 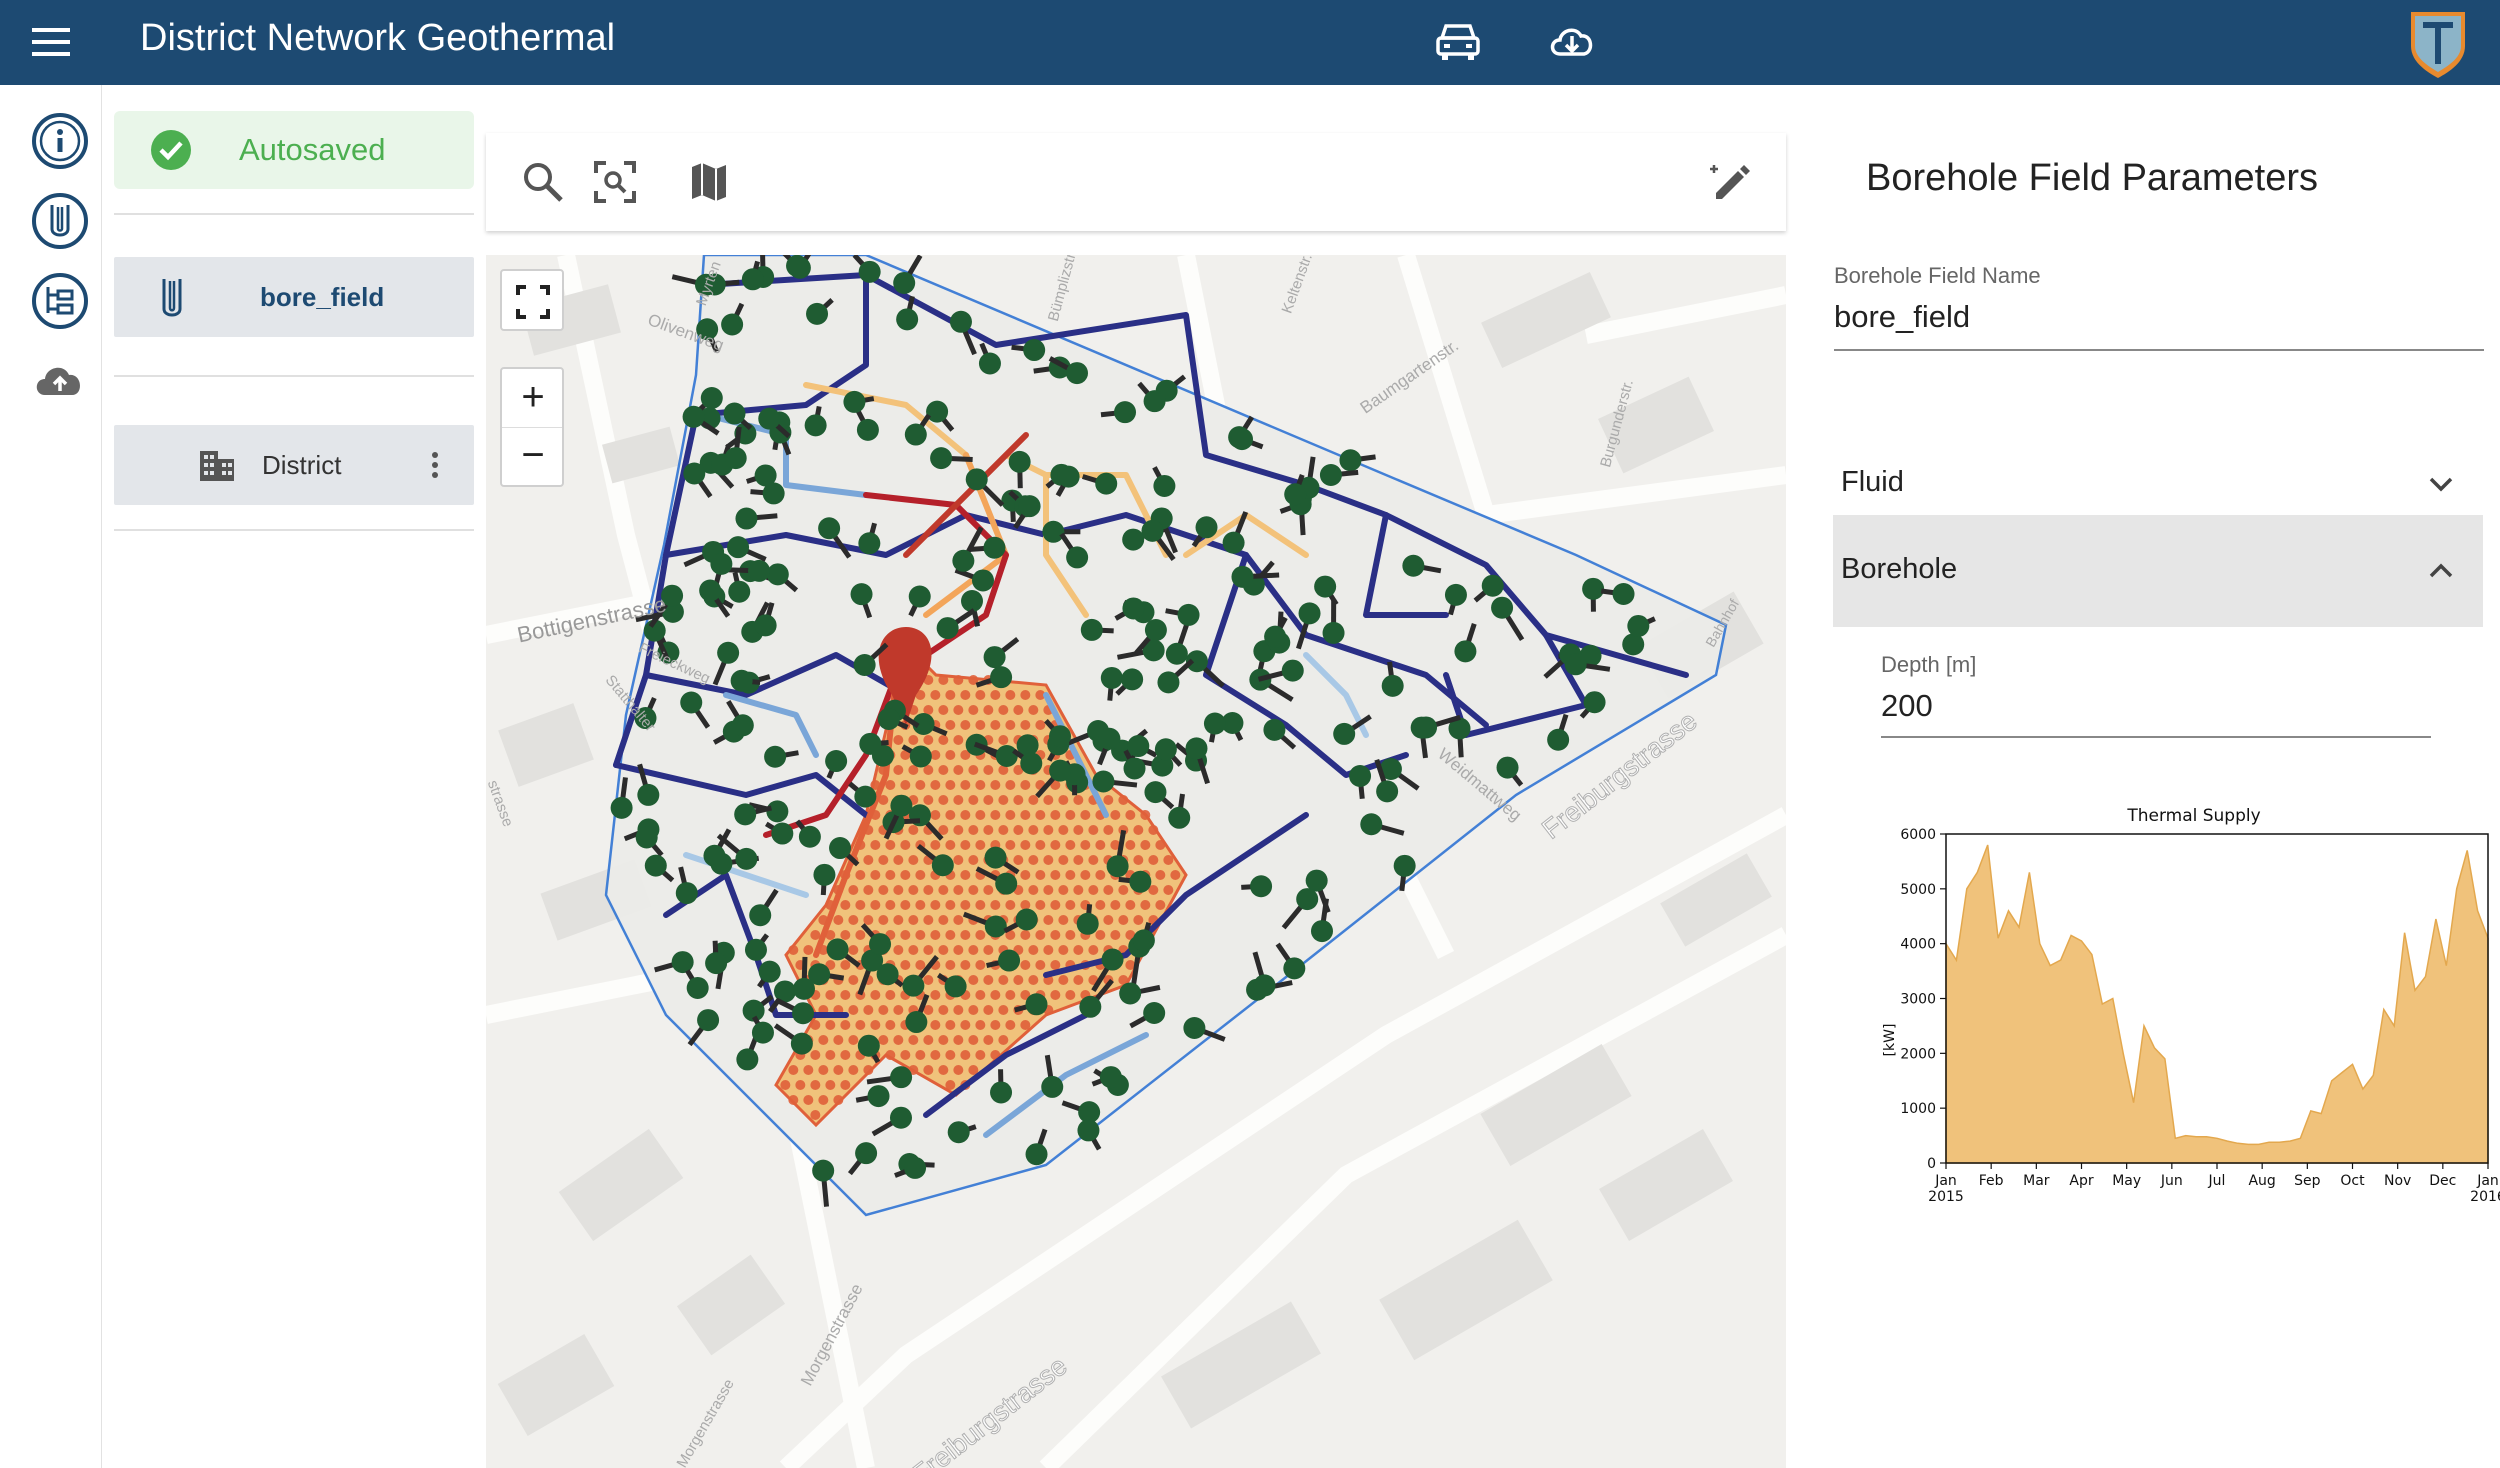 What do you see at coordinates (60, 221) in the screenshot?
I see `borehole-icon` at bounding box center [60, 221].